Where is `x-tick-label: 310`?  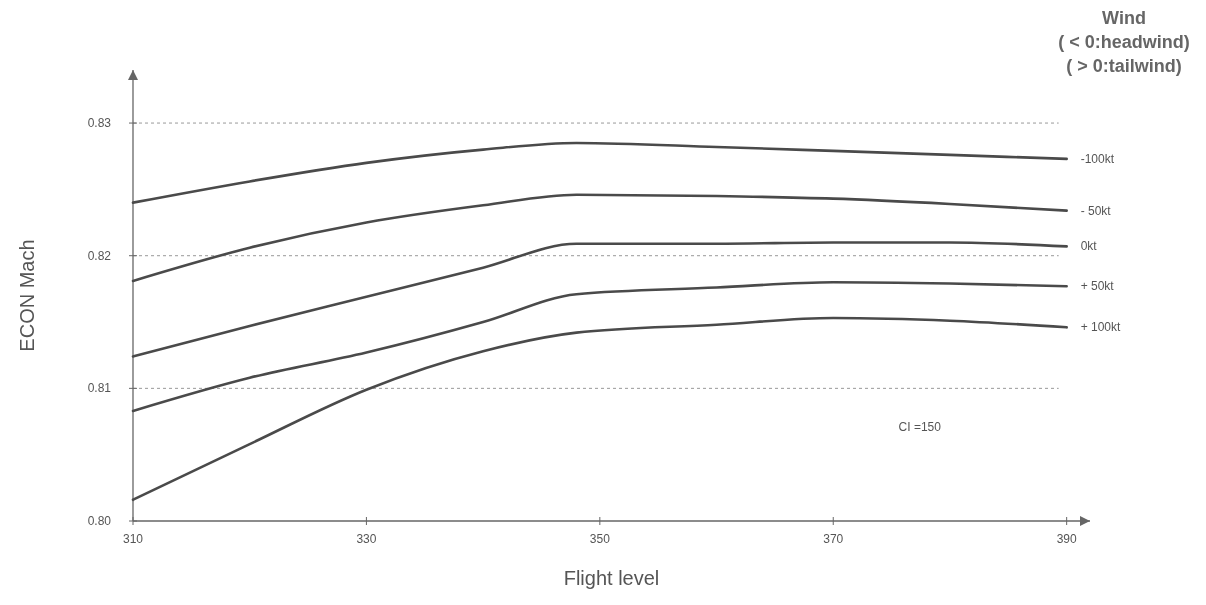 x-tick-label: 310 is located at coordinates (133, 539).